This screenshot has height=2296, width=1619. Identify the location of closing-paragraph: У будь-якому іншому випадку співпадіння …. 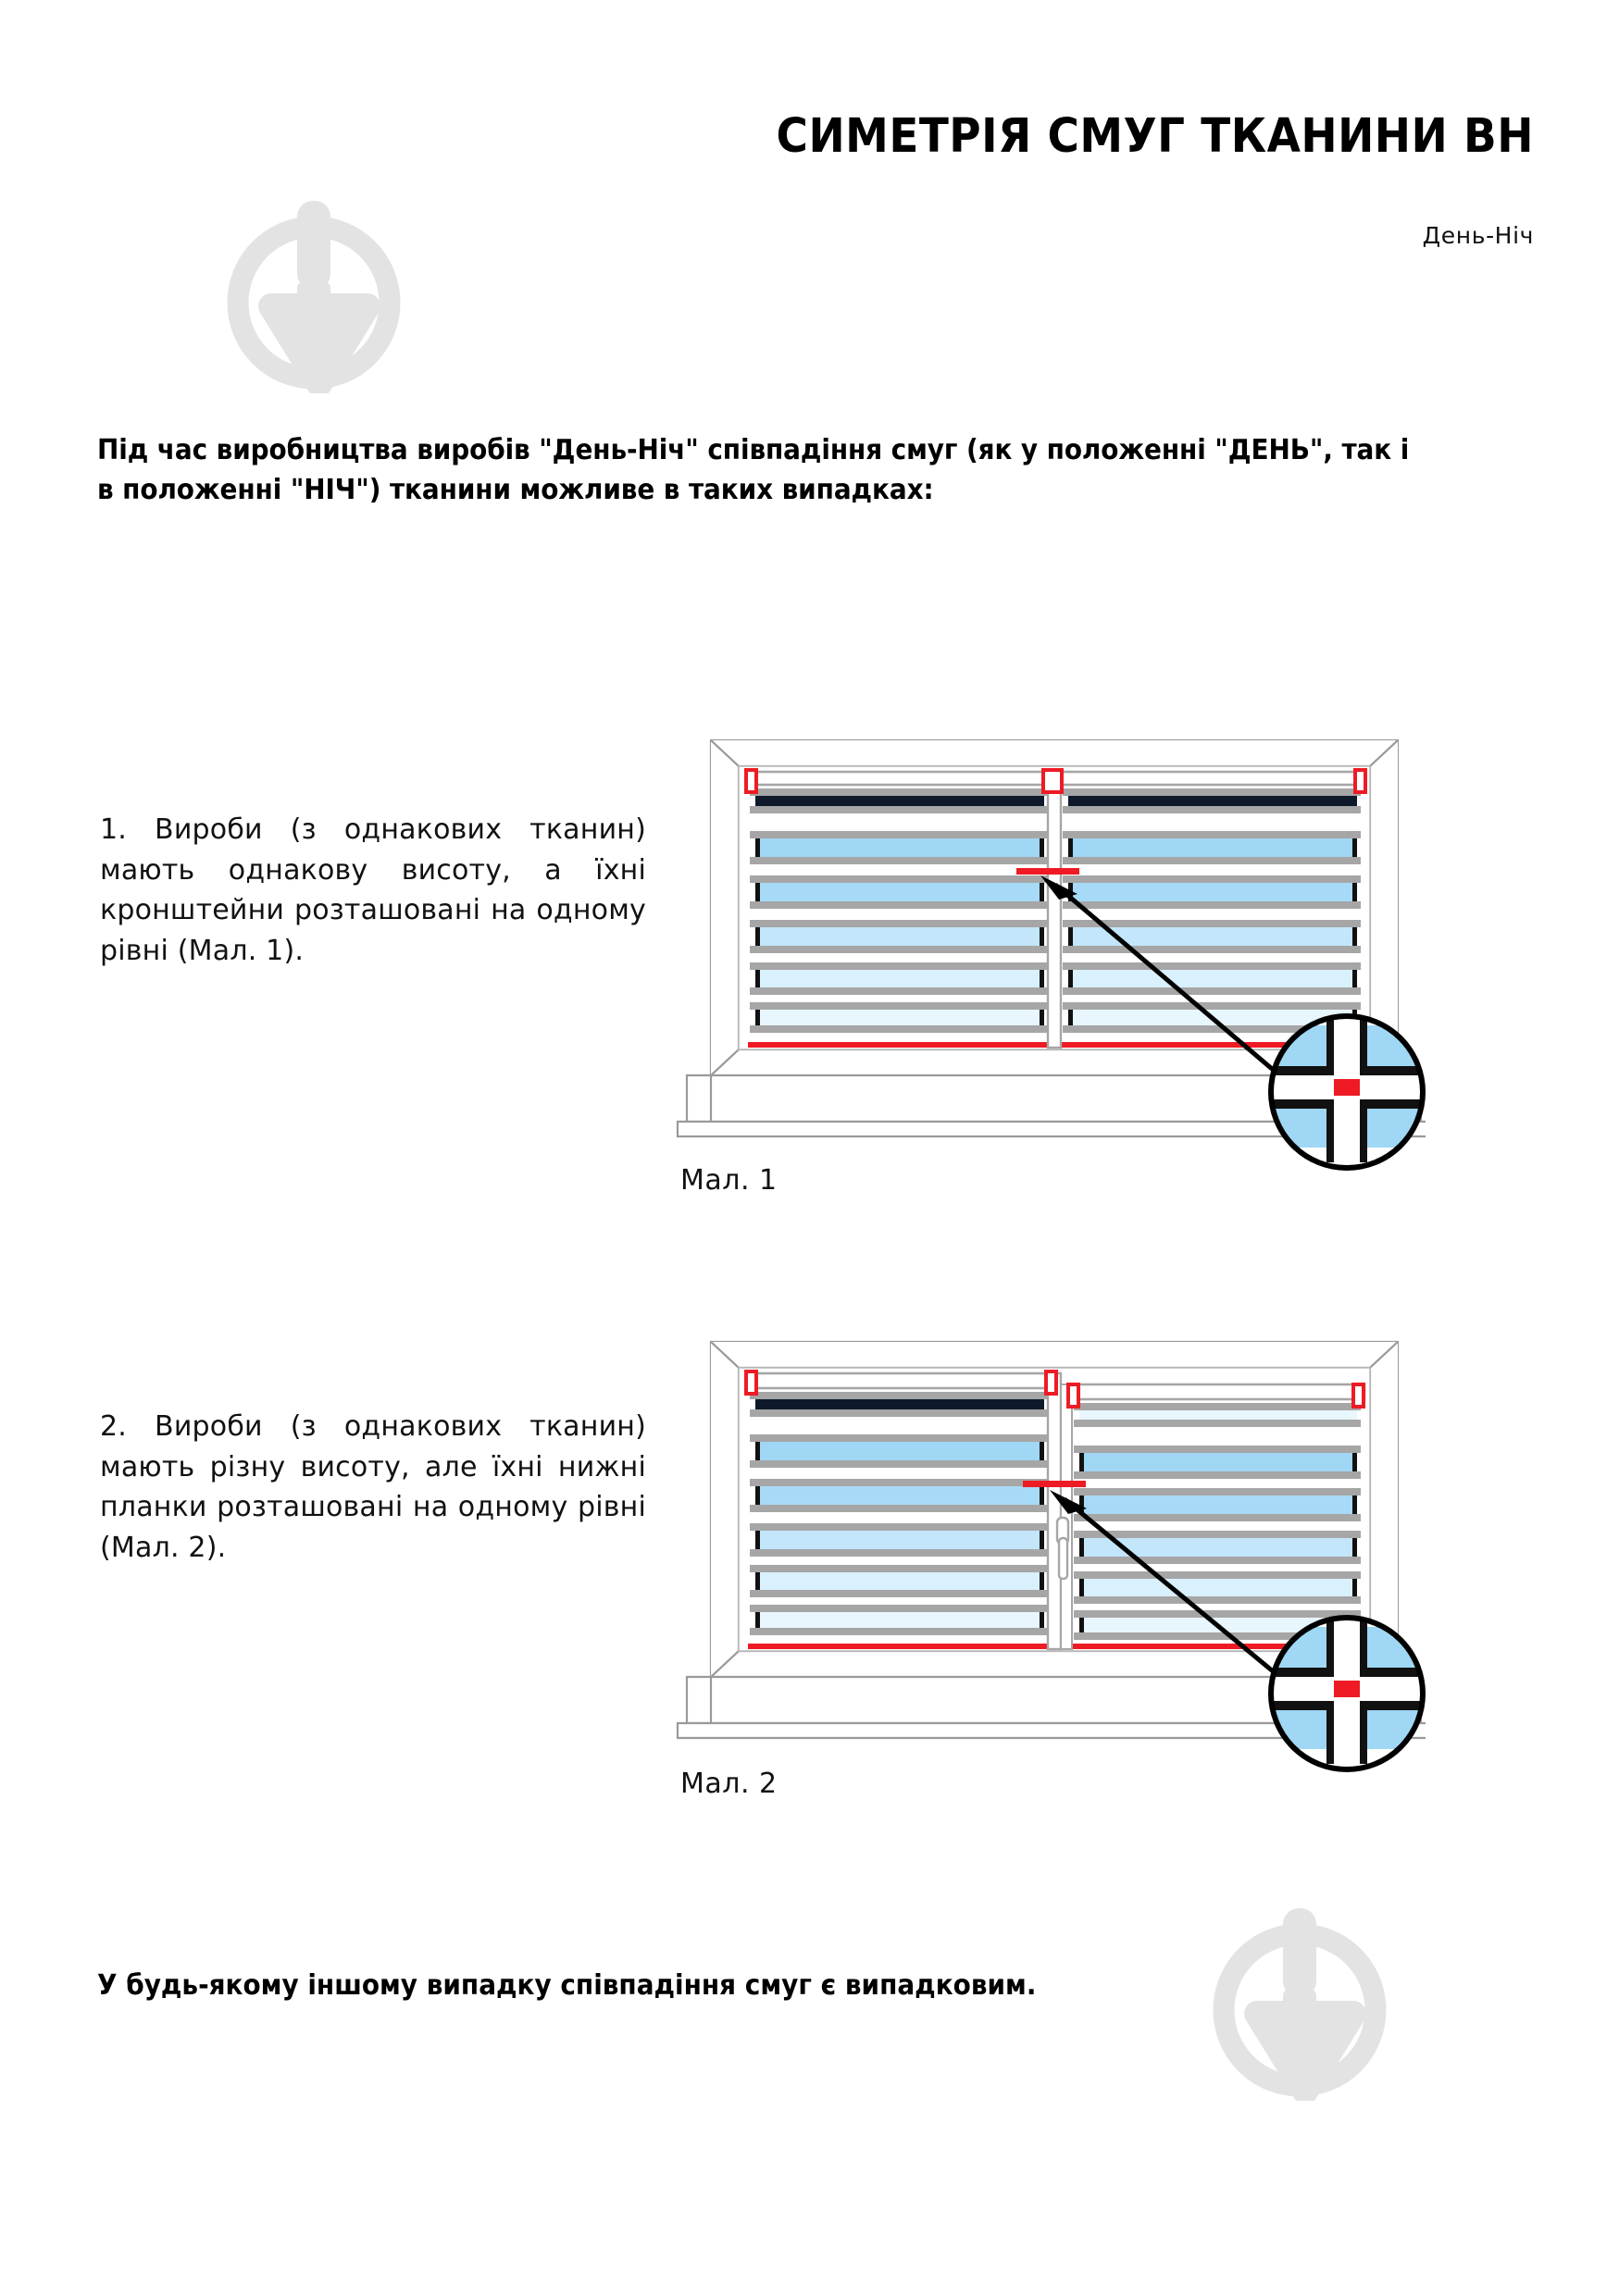
(567, 1986).